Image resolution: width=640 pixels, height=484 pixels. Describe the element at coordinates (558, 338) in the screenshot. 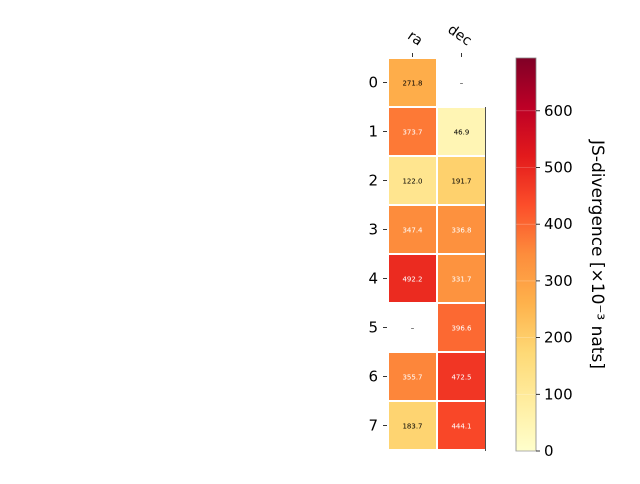

I see `colorbar-tick-label: 200` at that location.